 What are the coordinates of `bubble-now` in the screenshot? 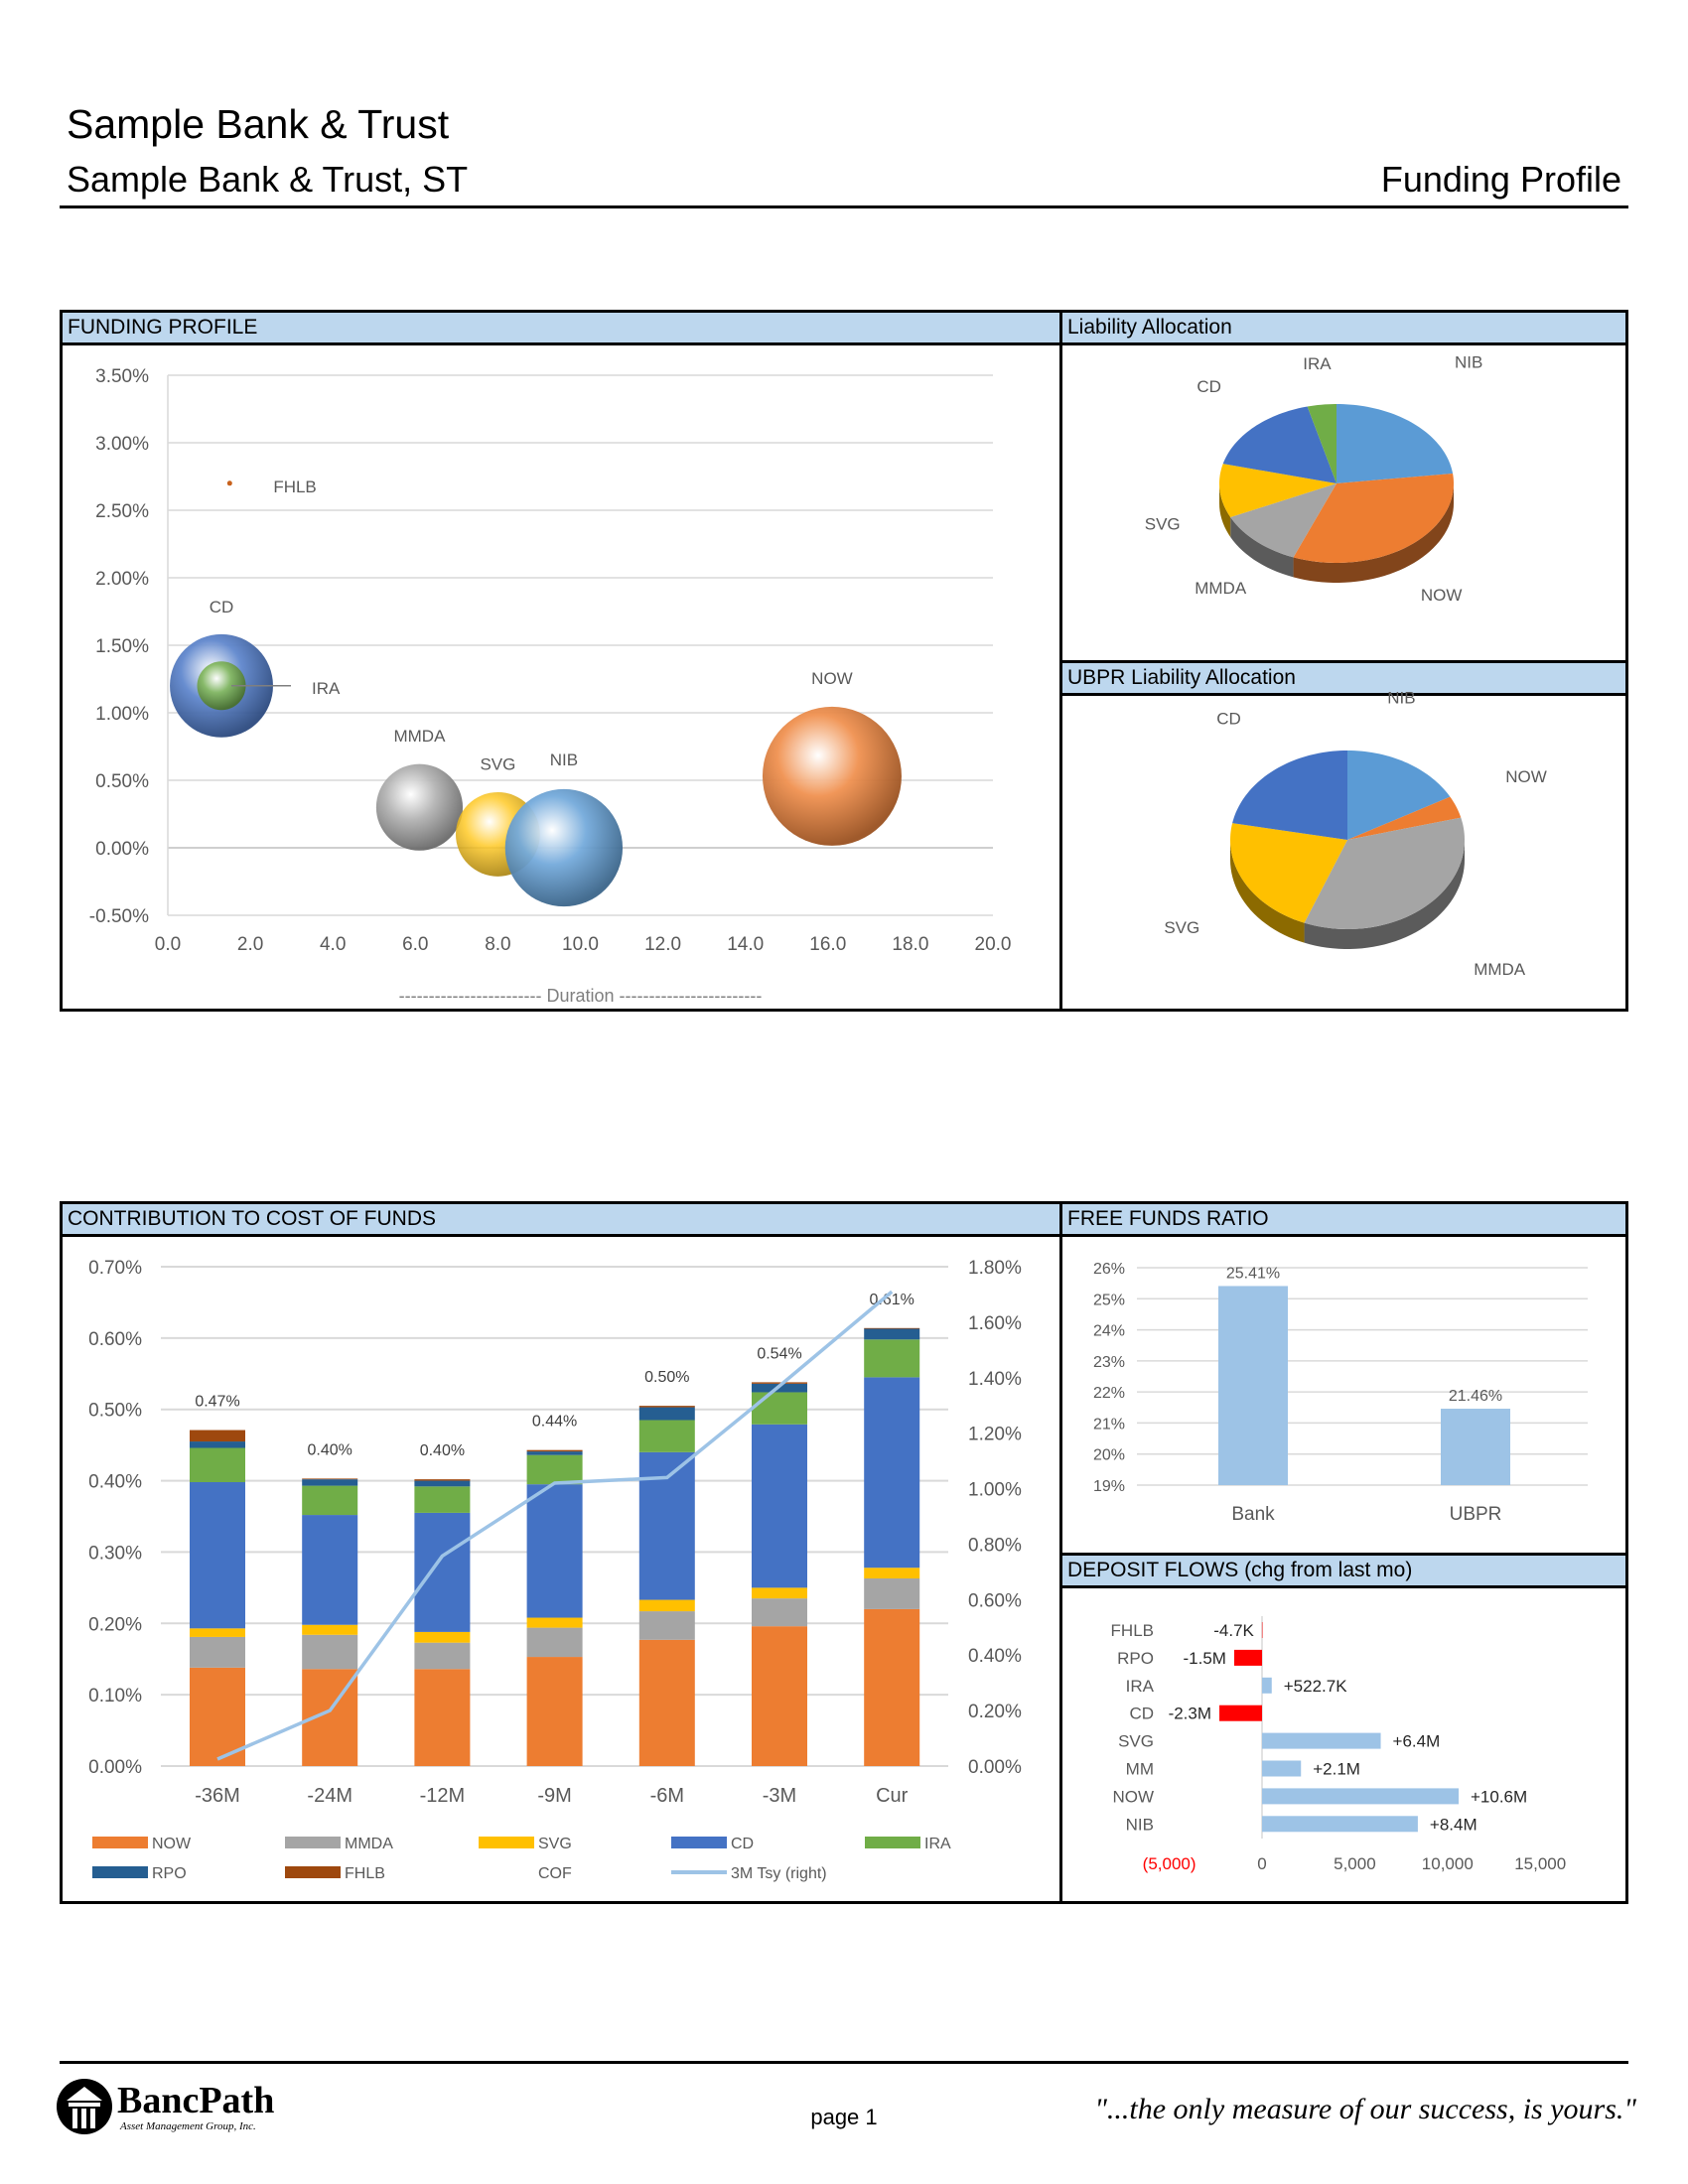 It's located at (832, 776).